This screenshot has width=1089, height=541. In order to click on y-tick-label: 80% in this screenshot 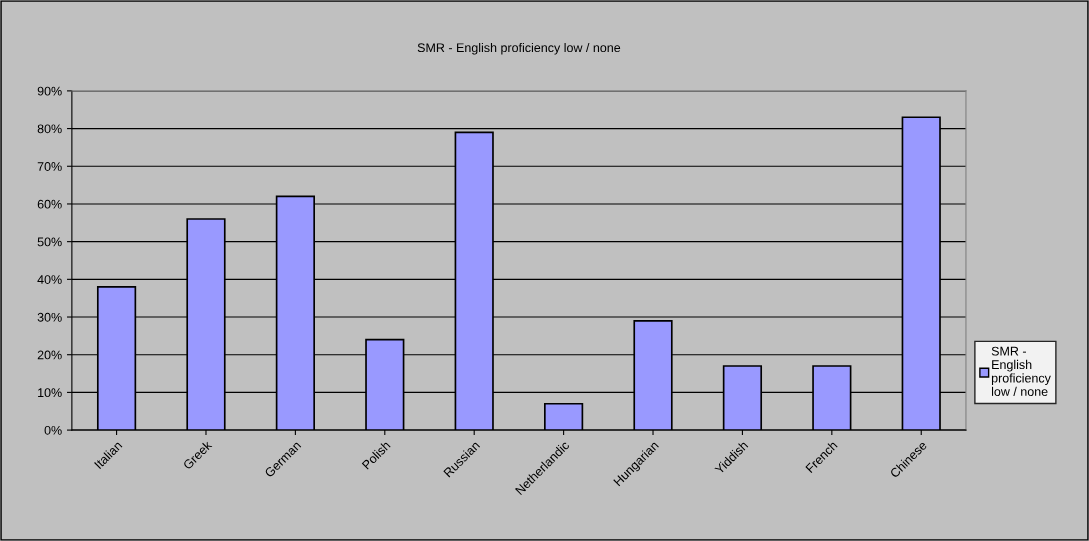, I will do `click(49, 129)`.